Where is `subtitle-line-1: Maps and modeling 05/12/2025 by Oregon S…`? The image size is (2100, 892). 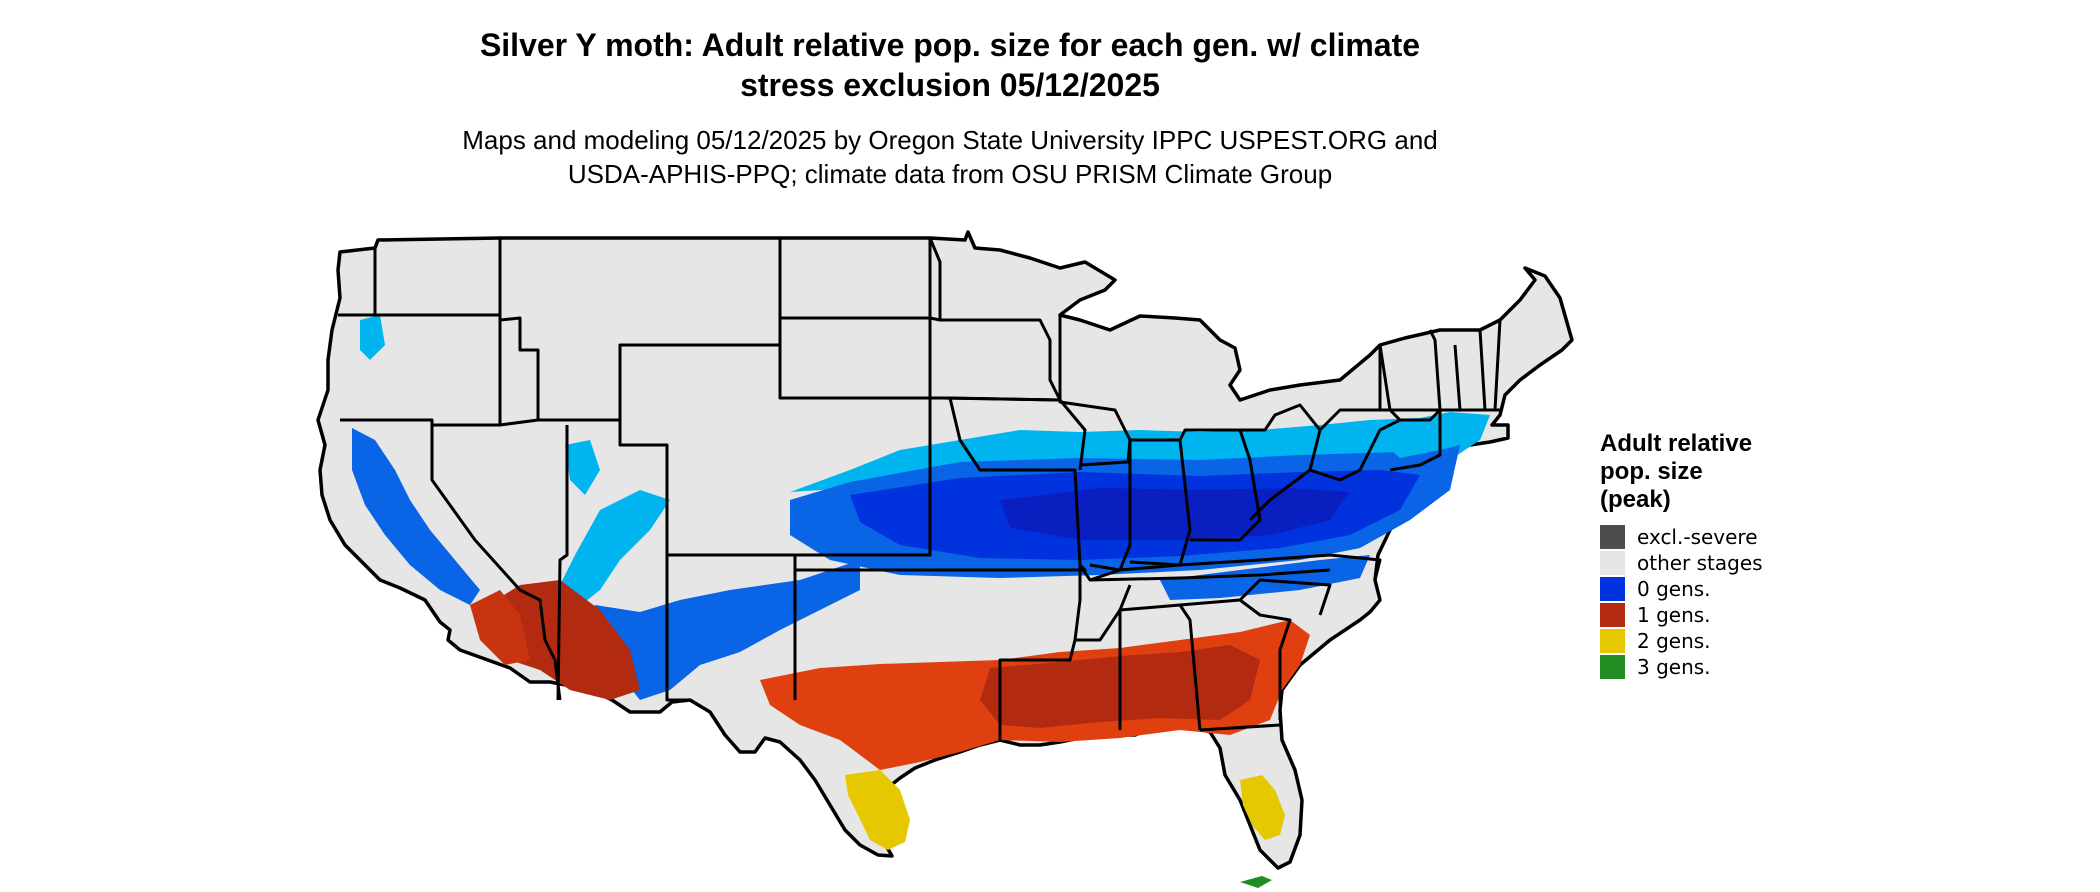
subtitle-line-1: Maps and modeling 05/12/2025 by Oregon S… is located at coordinates (950, 140).